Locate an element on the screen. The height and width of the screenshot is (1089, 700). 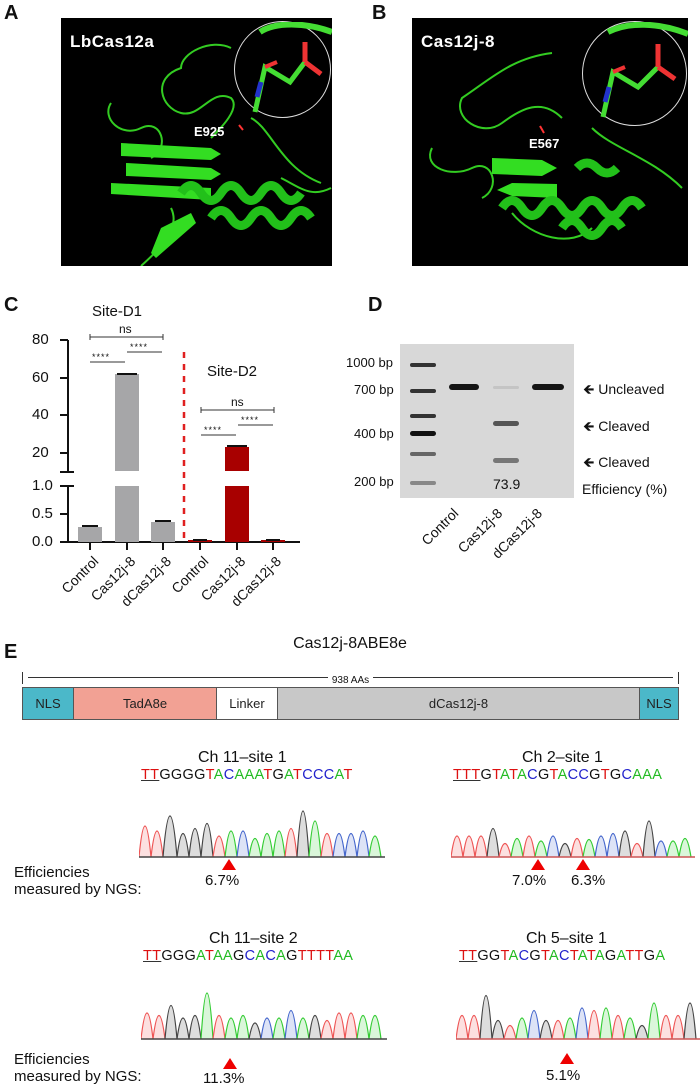
y-tick-20: 20 is located at coordinates (40, 452).